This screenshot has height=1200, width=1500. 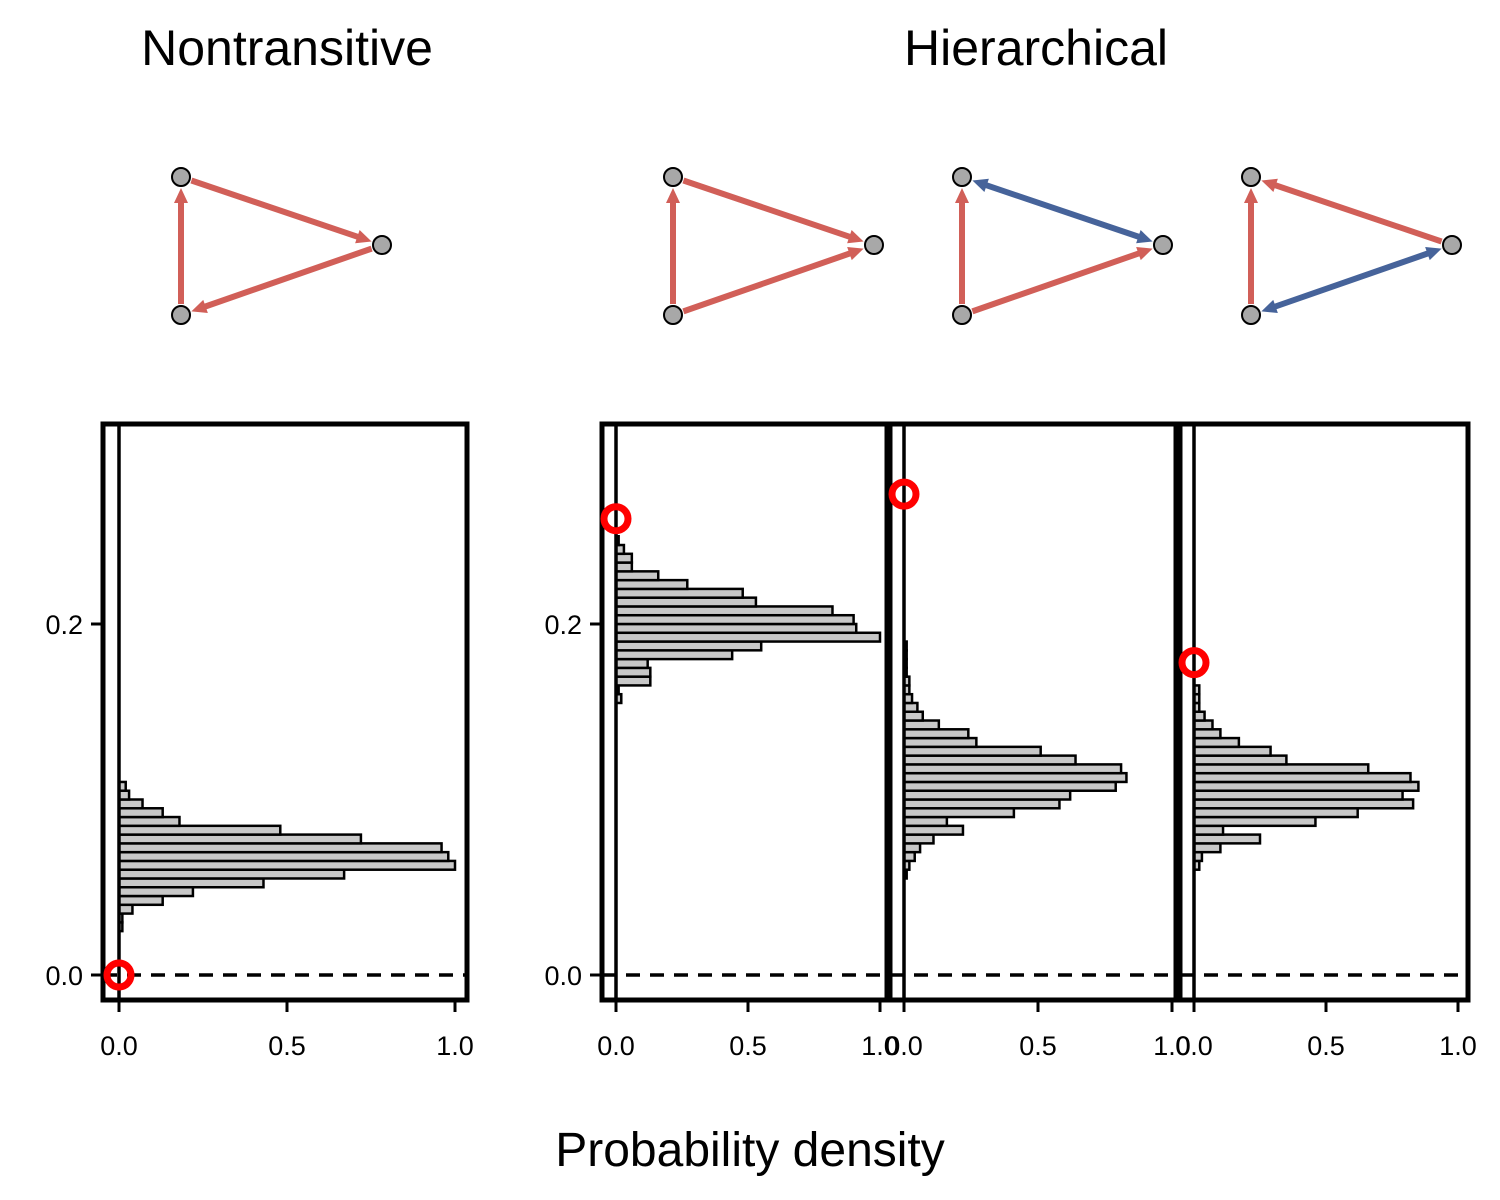 I want to click on network-diagrams, so click(x=816, y=246).